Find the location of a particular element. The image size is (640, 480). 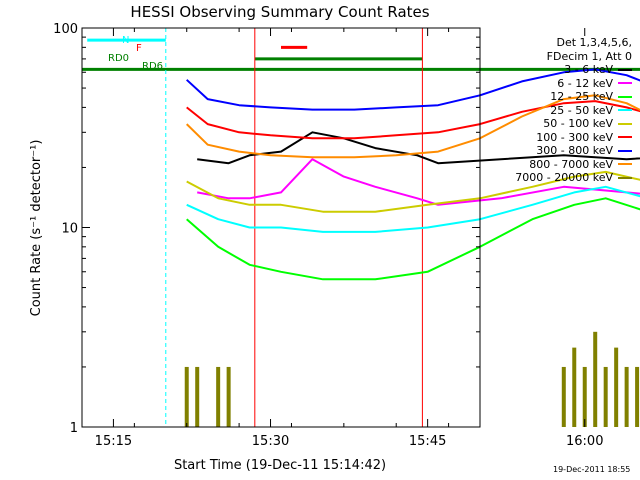

legend-item: 7000 - 20000 keV is located at coordinates (559, 178).